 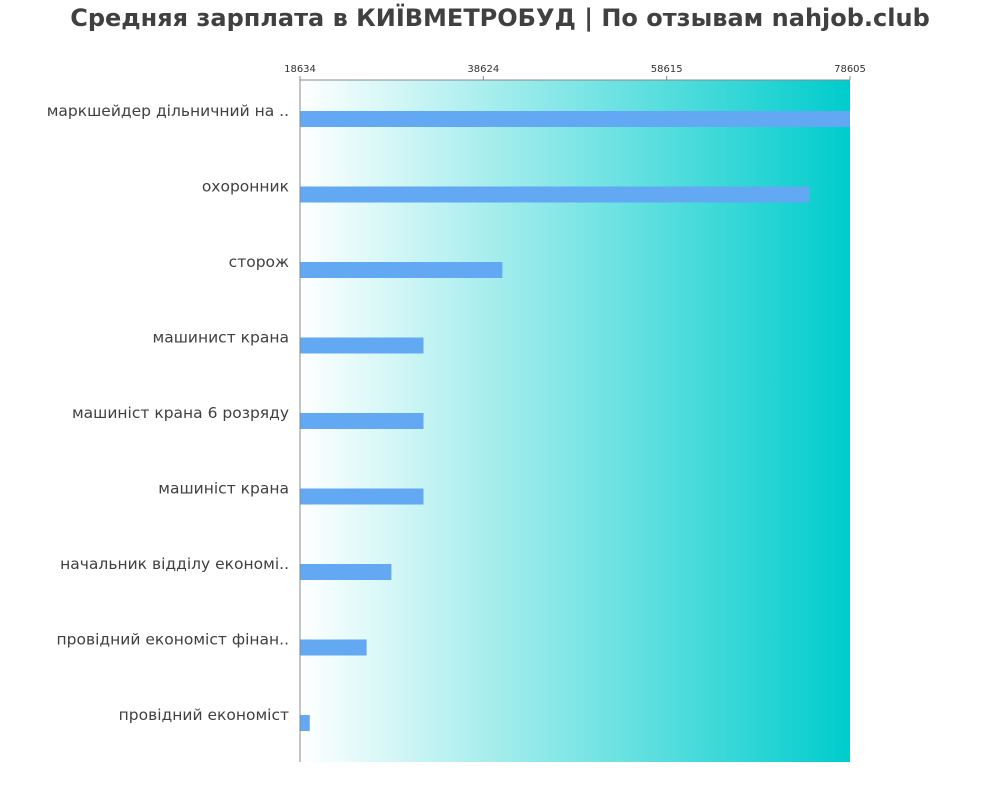 I want to click on category-label: машинист крана, so click(x=221, y=338).